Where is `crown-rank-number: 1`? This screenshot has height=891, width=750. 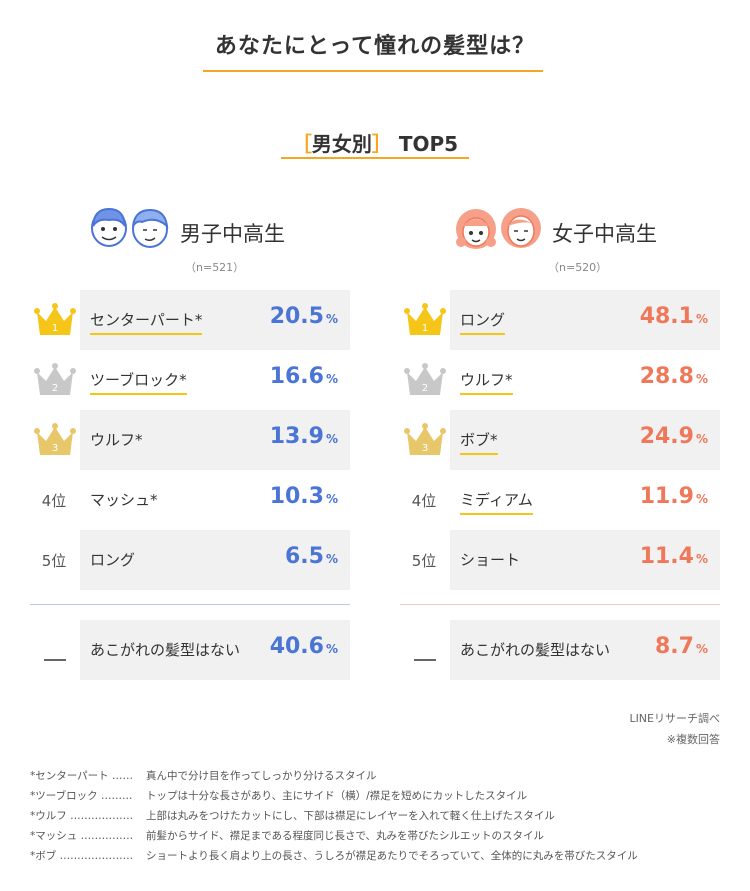
crown-rank-number: 1 is located at coordinates (425, 328).